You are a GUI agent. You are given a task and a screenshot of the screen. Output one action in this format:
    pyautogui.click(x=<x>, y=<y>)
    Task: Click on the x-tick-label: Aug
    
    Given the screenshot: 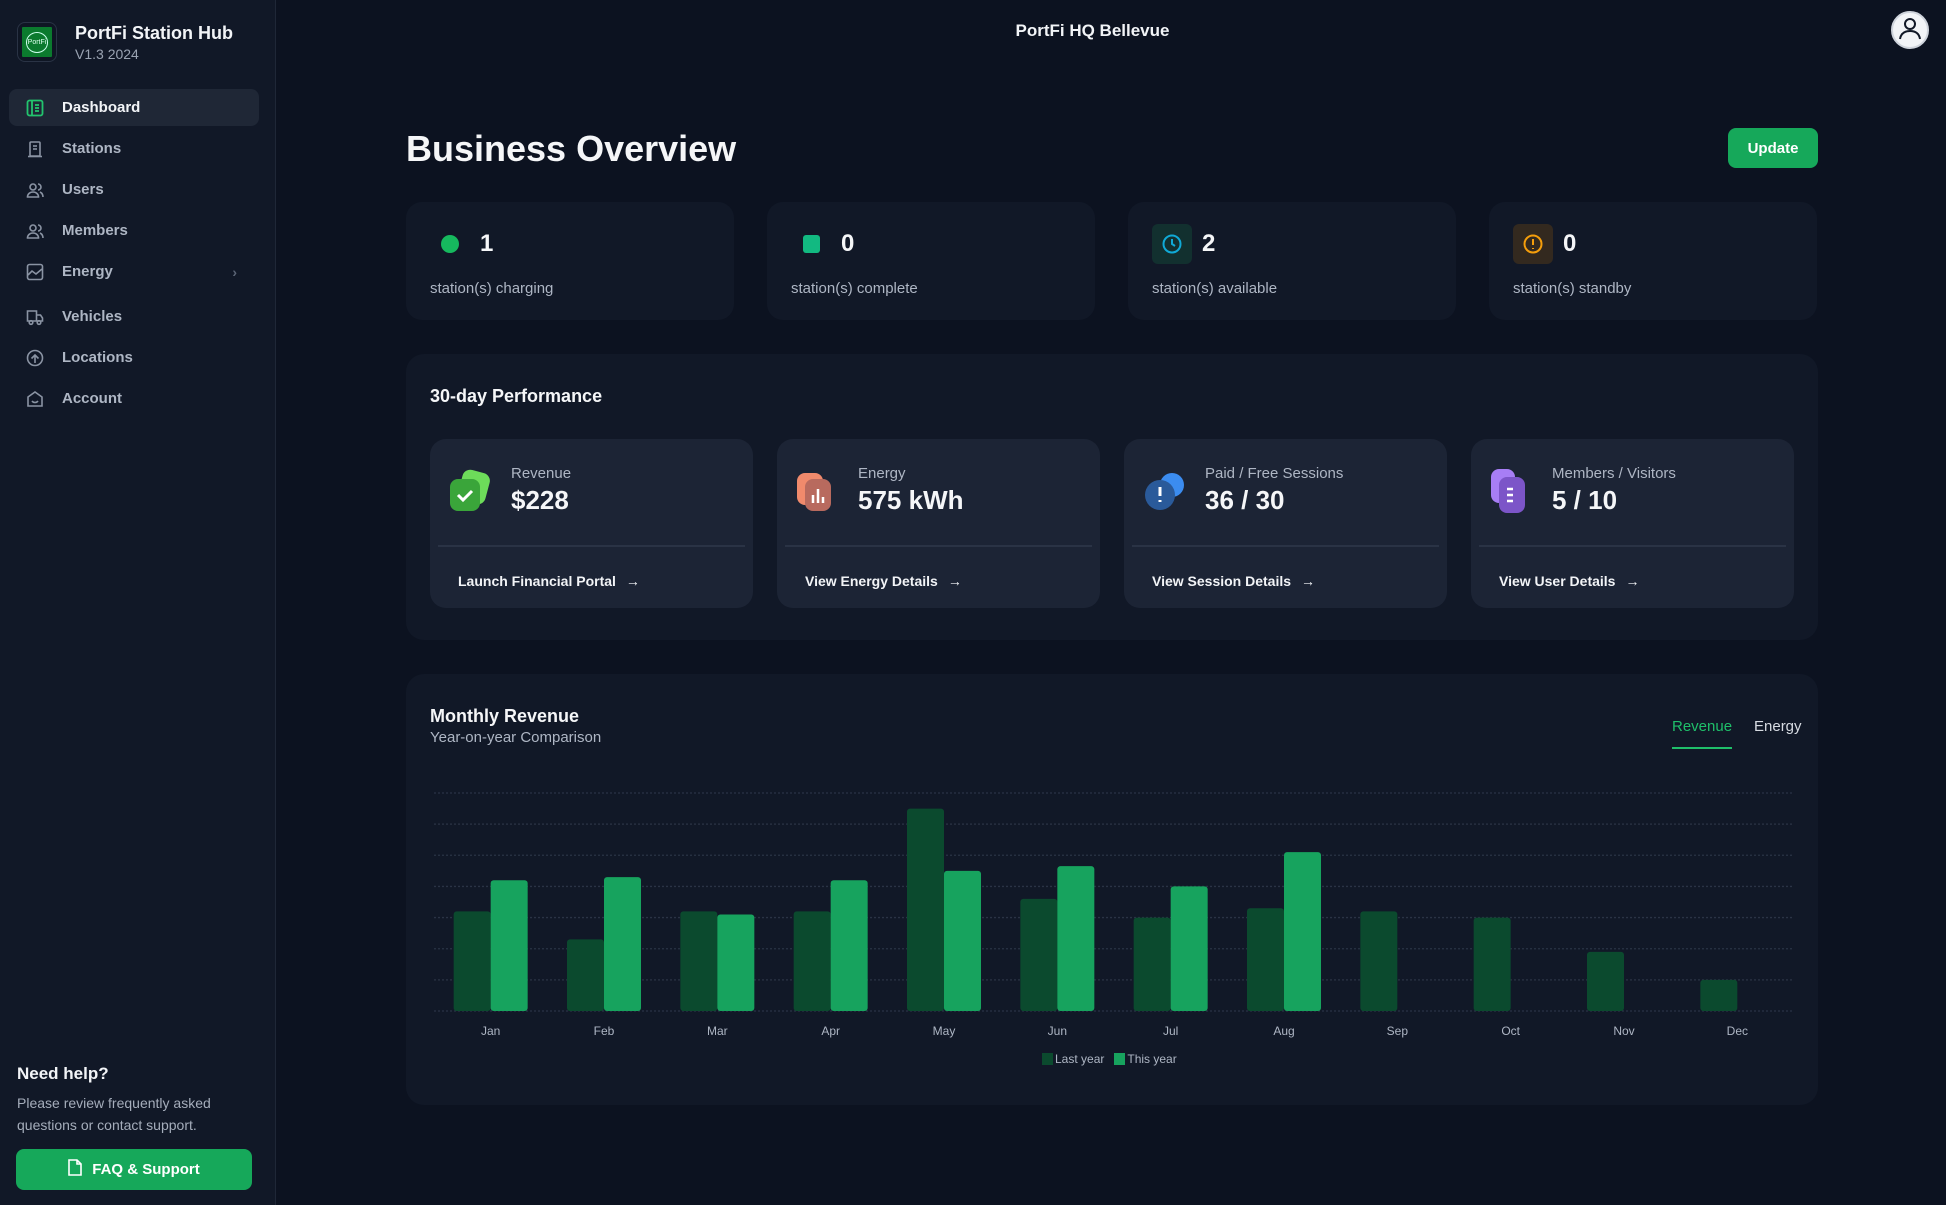 What is the action you would take?
    pyautogui.click(x=1283, y=1031)
    